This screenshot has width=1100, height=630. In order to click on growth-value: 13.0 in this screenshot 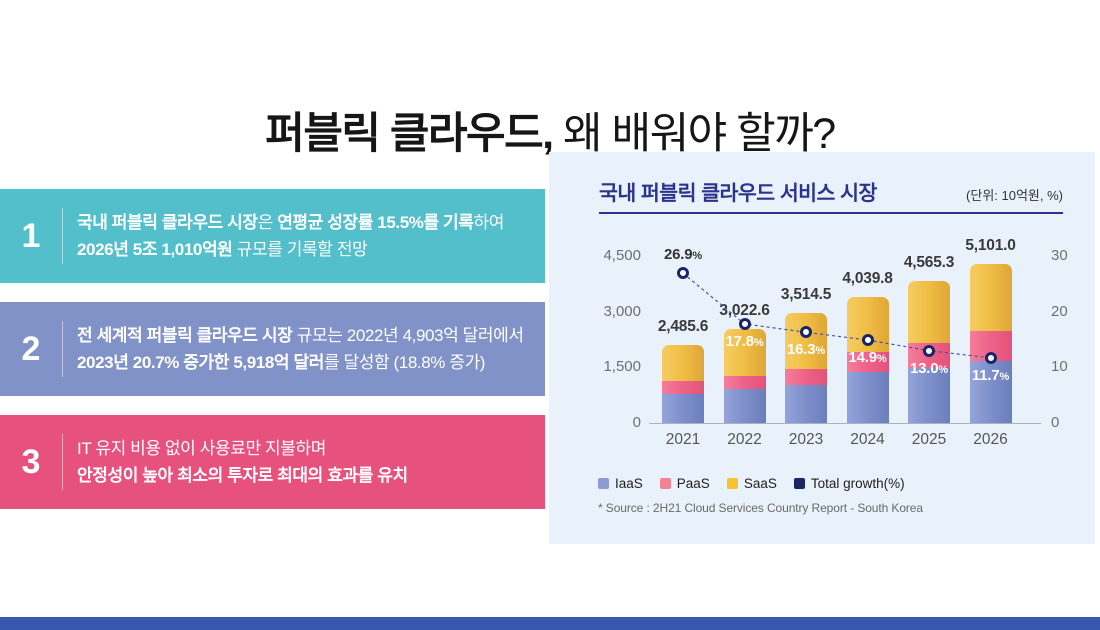, I will do `click(924, 368)`.